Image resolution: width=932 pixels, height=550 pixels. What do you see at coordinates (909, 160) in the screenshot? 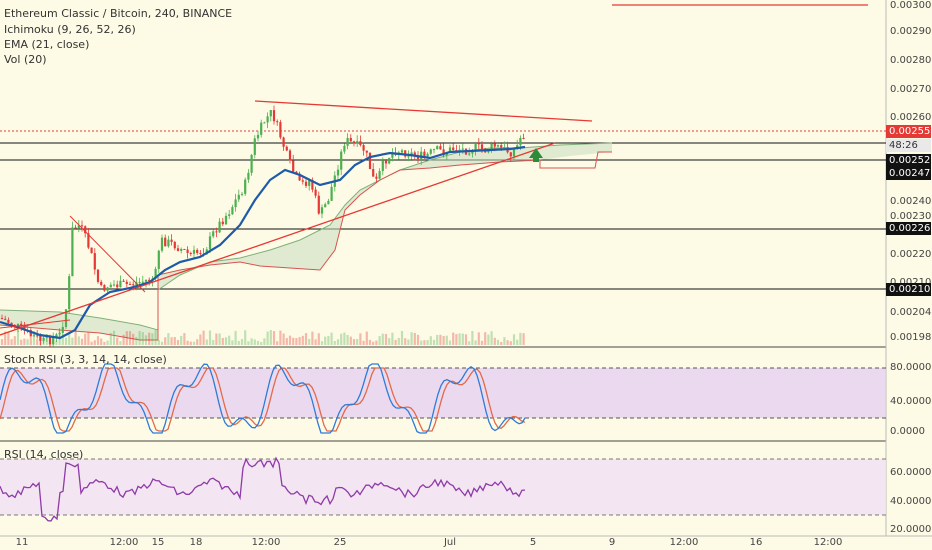
I see `level-tag-2527: 0.002527` at bounding box center [909, 160].